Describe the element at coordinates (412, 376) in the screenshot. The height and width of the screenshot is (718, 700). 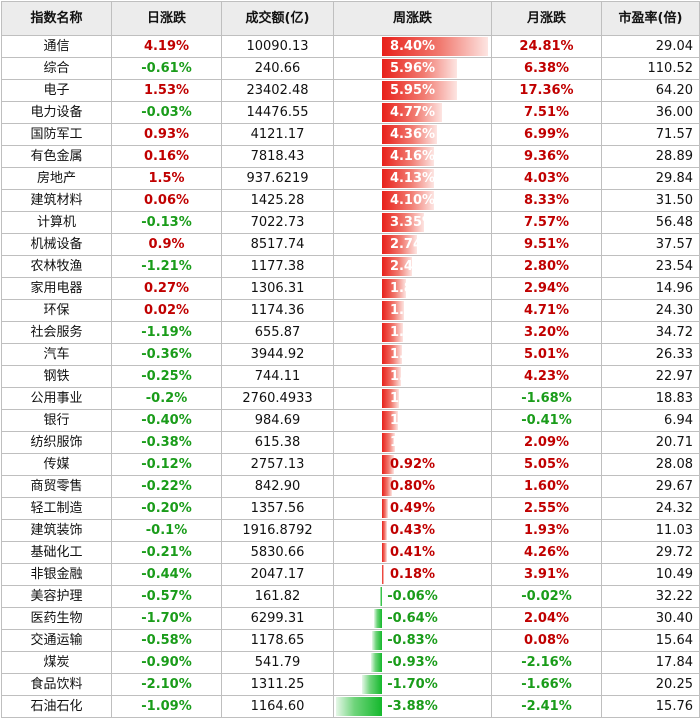
I see `weekly-change-text: 1.50%` at that location.